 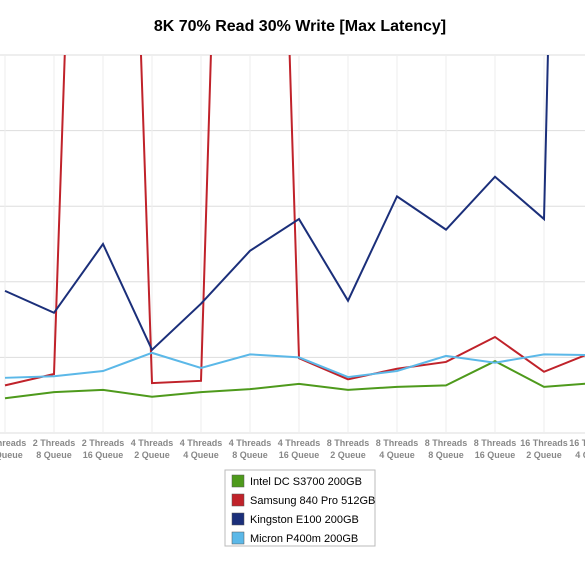 What do you see at coordinates (304, 539) in the screenshot?
I see `legend-label: Micron P400m 200GB` at bounding box center [304, 539].